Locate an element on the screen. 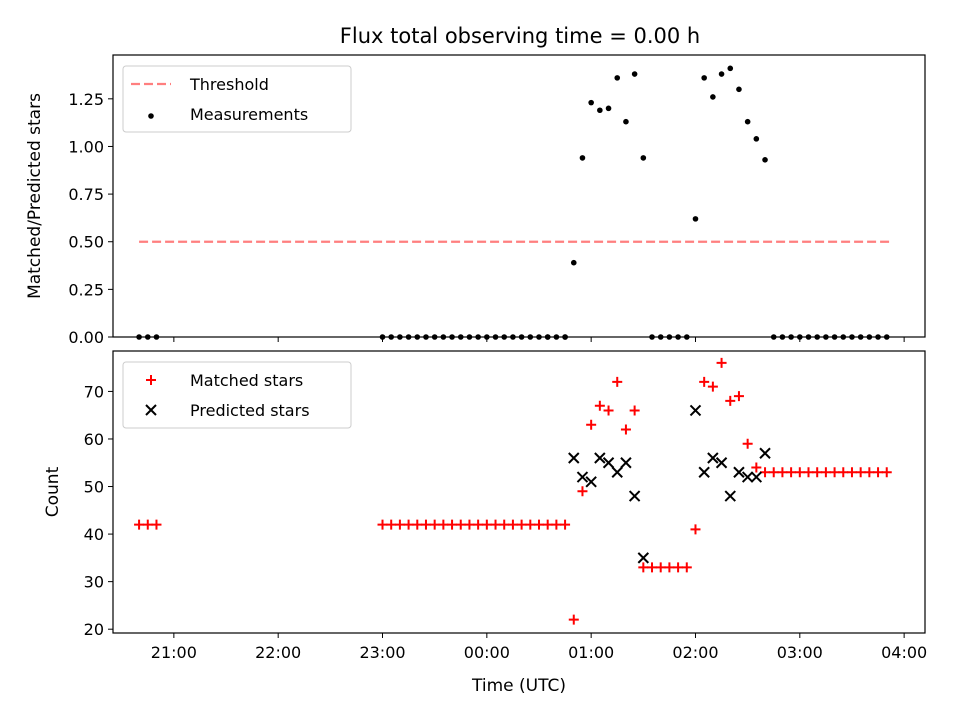  ratio-y-tick-label: 1.00 is located at coordinates (86, 146).